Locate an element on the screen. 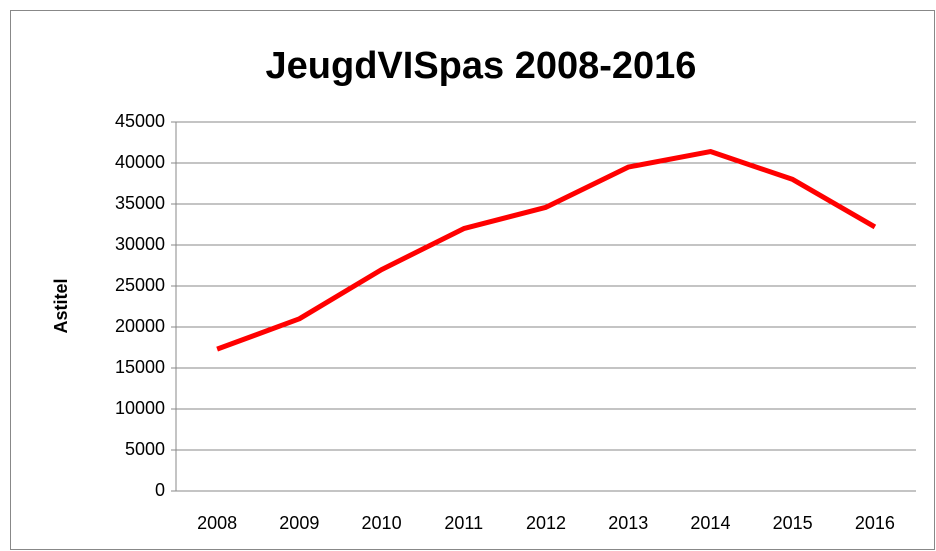  y-tick-label: 40000 is located at coordinates (140, 162).